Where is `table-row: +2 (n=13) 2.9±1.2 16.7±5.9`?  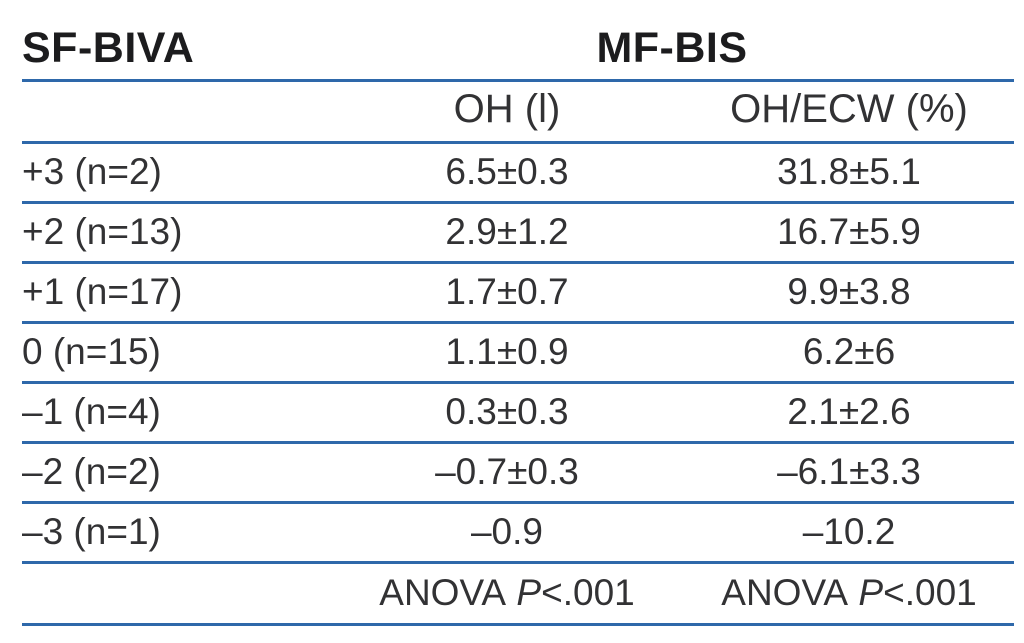
table-row: +2 (n=13) 2.9±1.2 16.7±5.9 is located at coordinates (518, 233).